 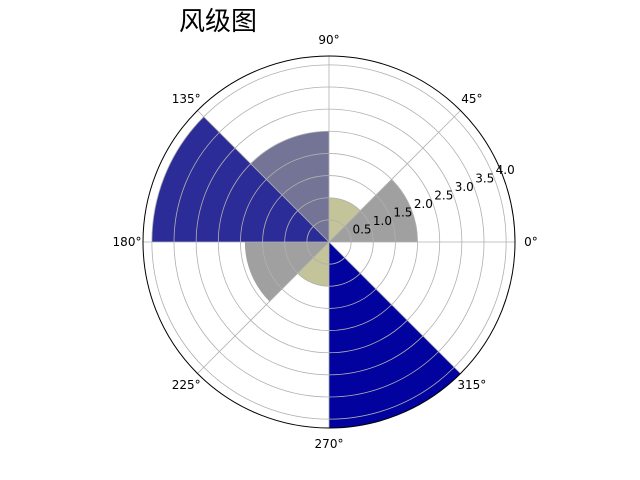 I want to click on radial-tick-label-0: 0.5, so click(x=361, y=230).